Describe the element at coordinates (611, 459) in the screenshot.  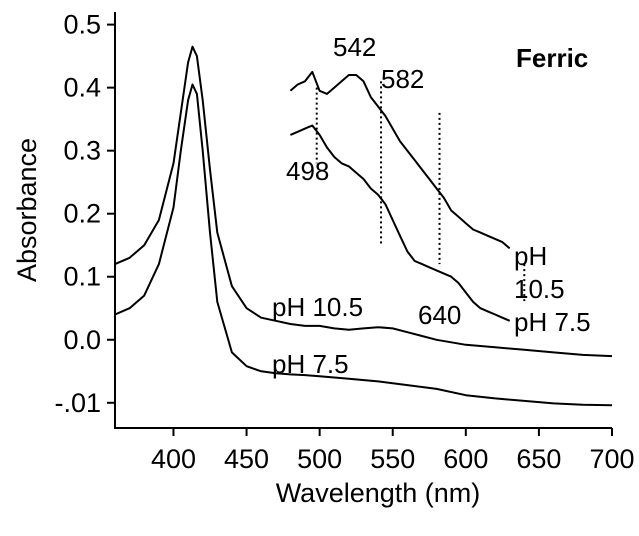
I see `x-tick-label-700: 700` at that location.